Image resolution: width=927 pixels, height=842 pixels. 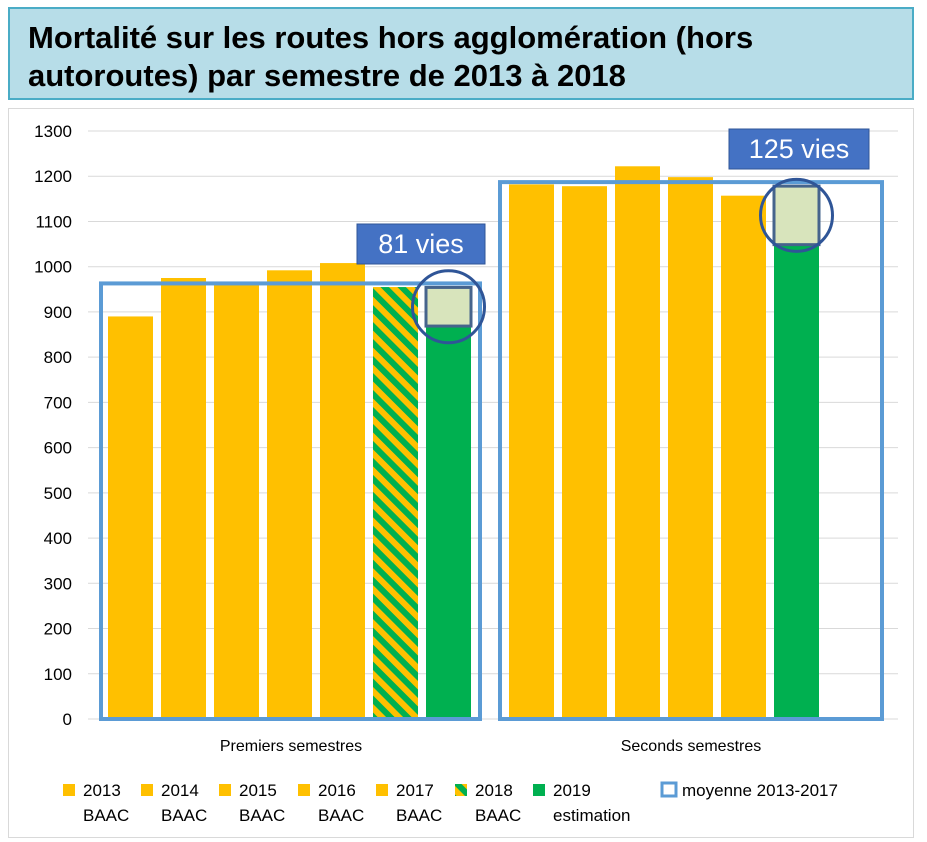 I want to click on x-axis-categories: Premiers semestres Seconds semestres, so click(x=490, y=746).